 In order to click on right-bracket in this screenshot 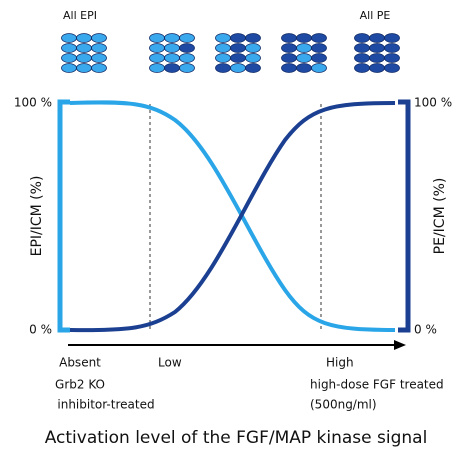, I will do `click(404, 216)`.